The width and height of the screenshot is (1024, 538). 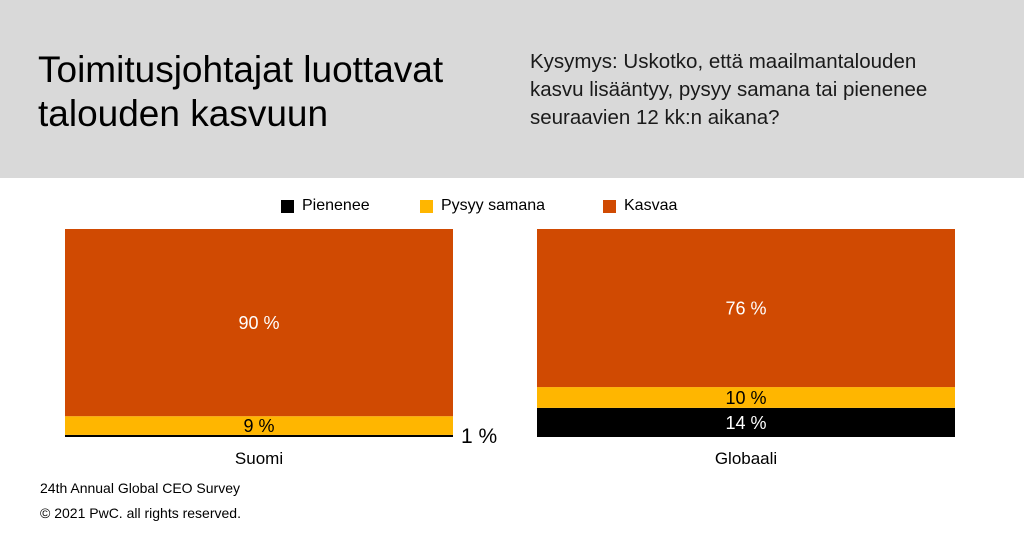 I want to click on legend-label: Kasvaa, so click(x=651, y=205).